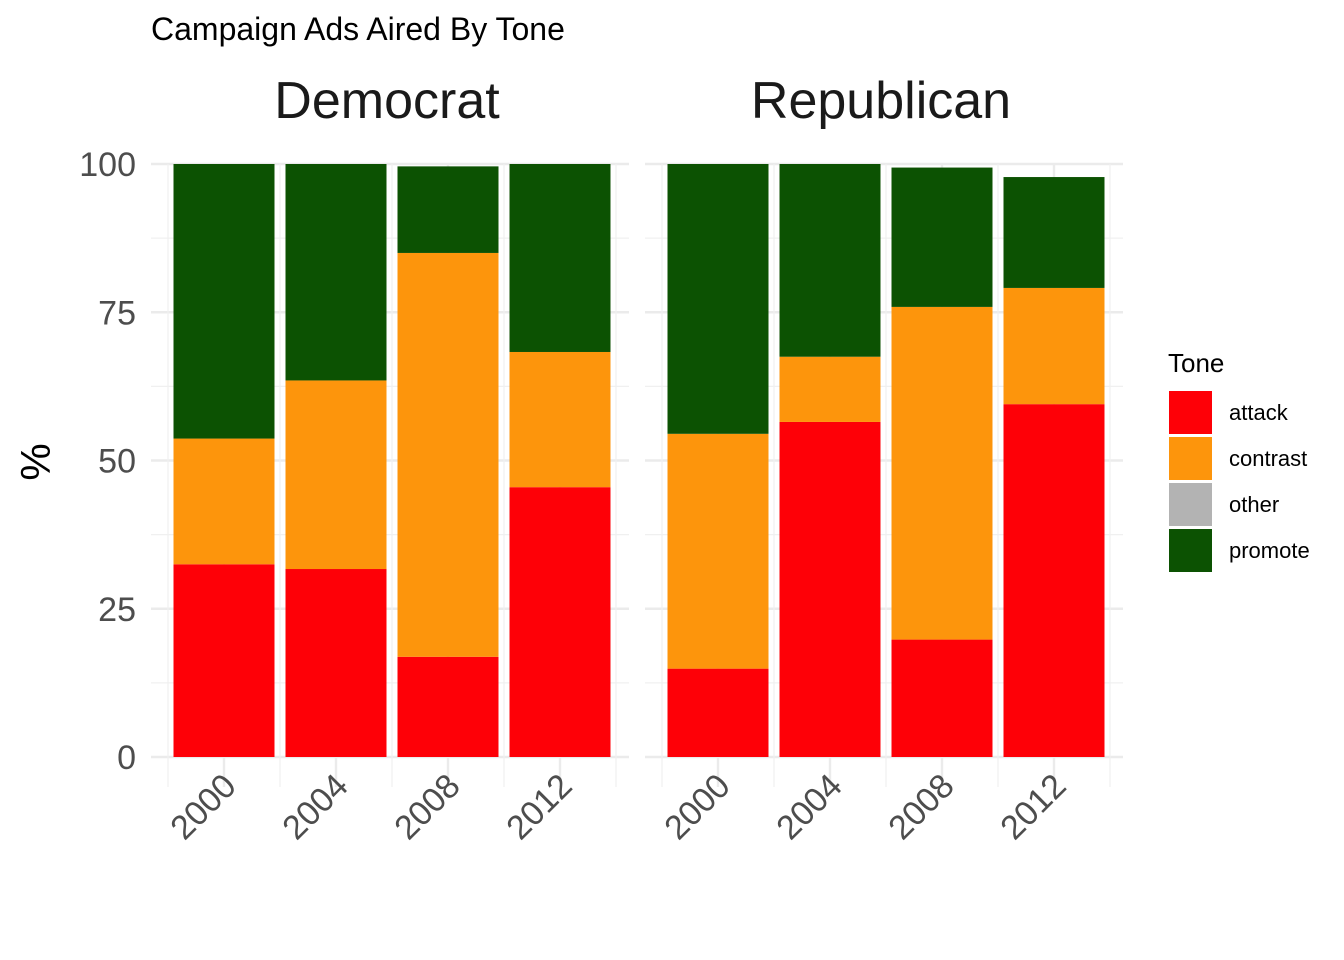  I want to click on legend-key-attack, so click(1190, 412).